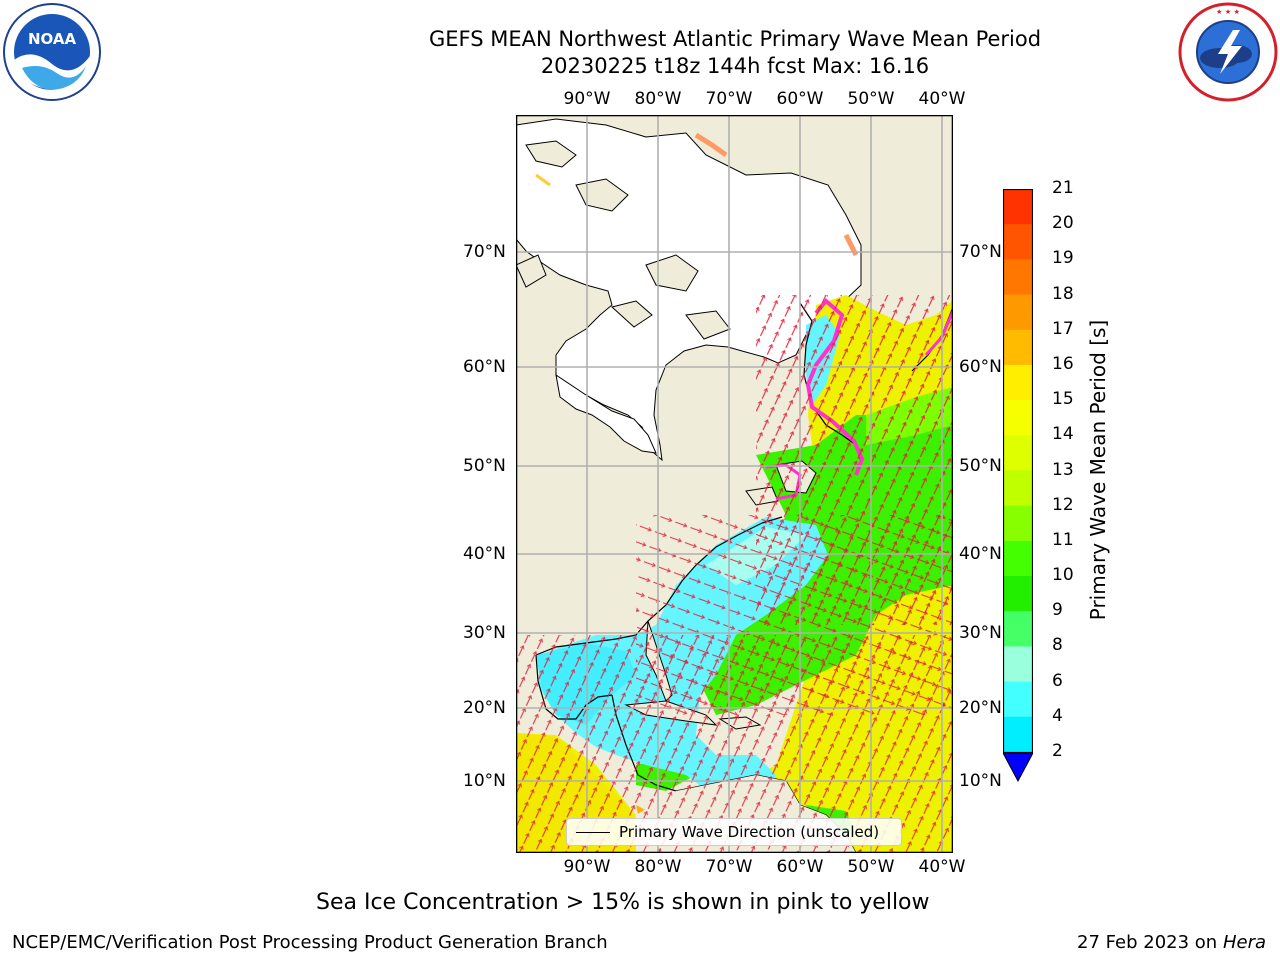 This screenshot has width=1280, height=960. Describe the element at coordinates (606, 413) in the screenshot. I see `hudson-bay` at that location.